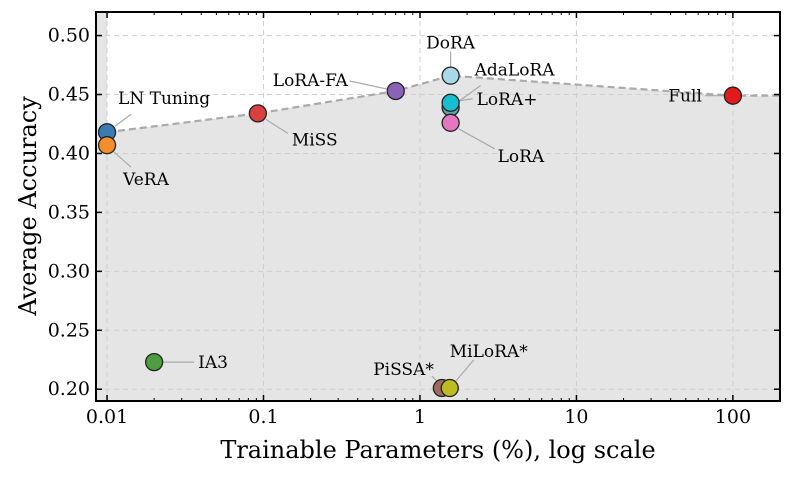 The width and height of the screenshot is (793, 477). Describe the element at coordinates (146, 180) in the screenshot. I see `point-label-vera: VeRA` at that location.